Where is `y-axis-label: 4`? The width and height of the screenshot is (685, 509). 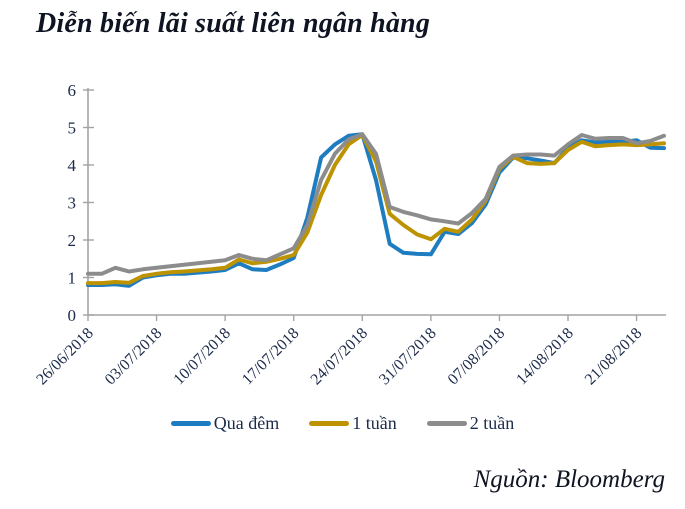
y-axis-label: 4 is located at coordinates (72, 165).